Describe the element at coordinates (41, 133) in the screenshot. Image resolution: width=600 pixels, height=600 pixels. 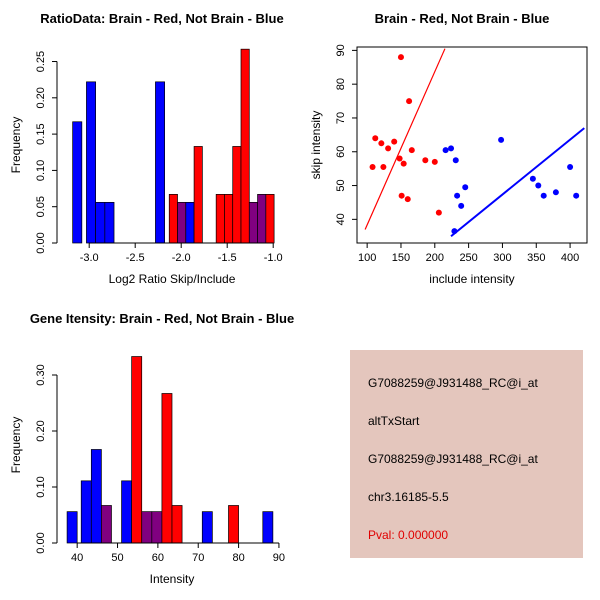
I see `svg-text: 0.15` at that location.